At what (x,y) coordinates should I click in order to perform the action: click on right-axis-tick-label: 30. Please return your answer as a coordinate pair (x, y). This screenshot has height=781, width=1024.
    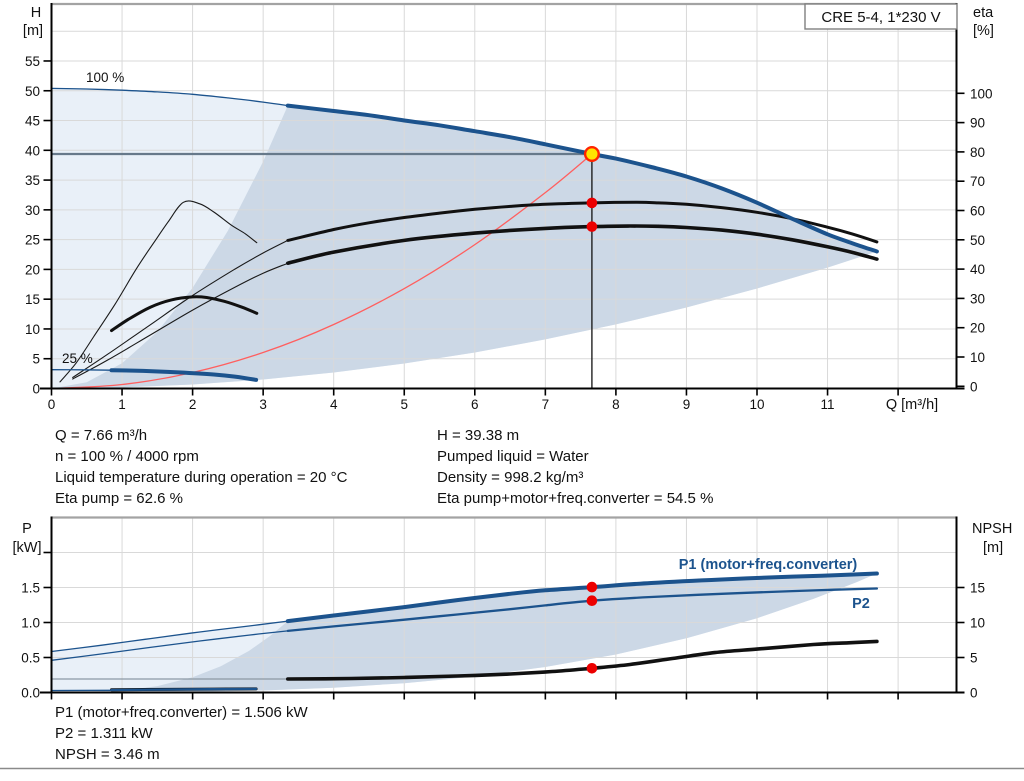
    Looking at the image, I should click on (977, 298).